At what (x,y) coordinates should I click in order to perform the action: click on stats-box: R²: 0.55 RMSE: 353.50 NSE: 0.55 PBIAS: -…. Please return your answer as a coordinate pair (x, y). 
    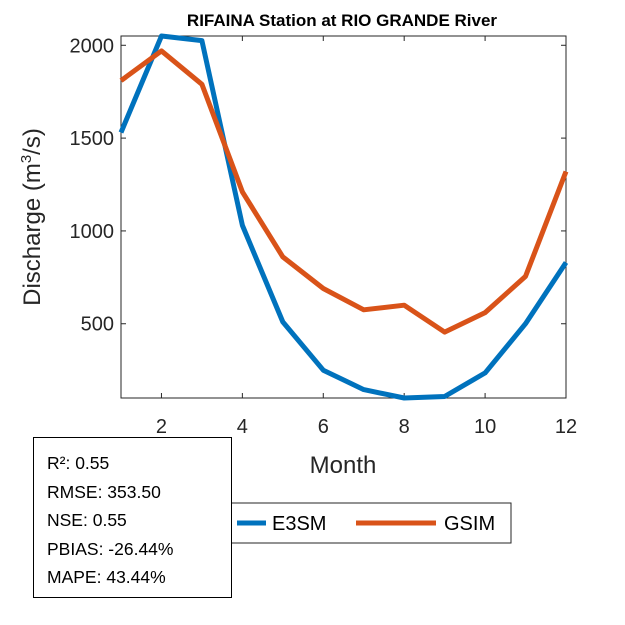
    Looking at the image, I should click on (132, 517).